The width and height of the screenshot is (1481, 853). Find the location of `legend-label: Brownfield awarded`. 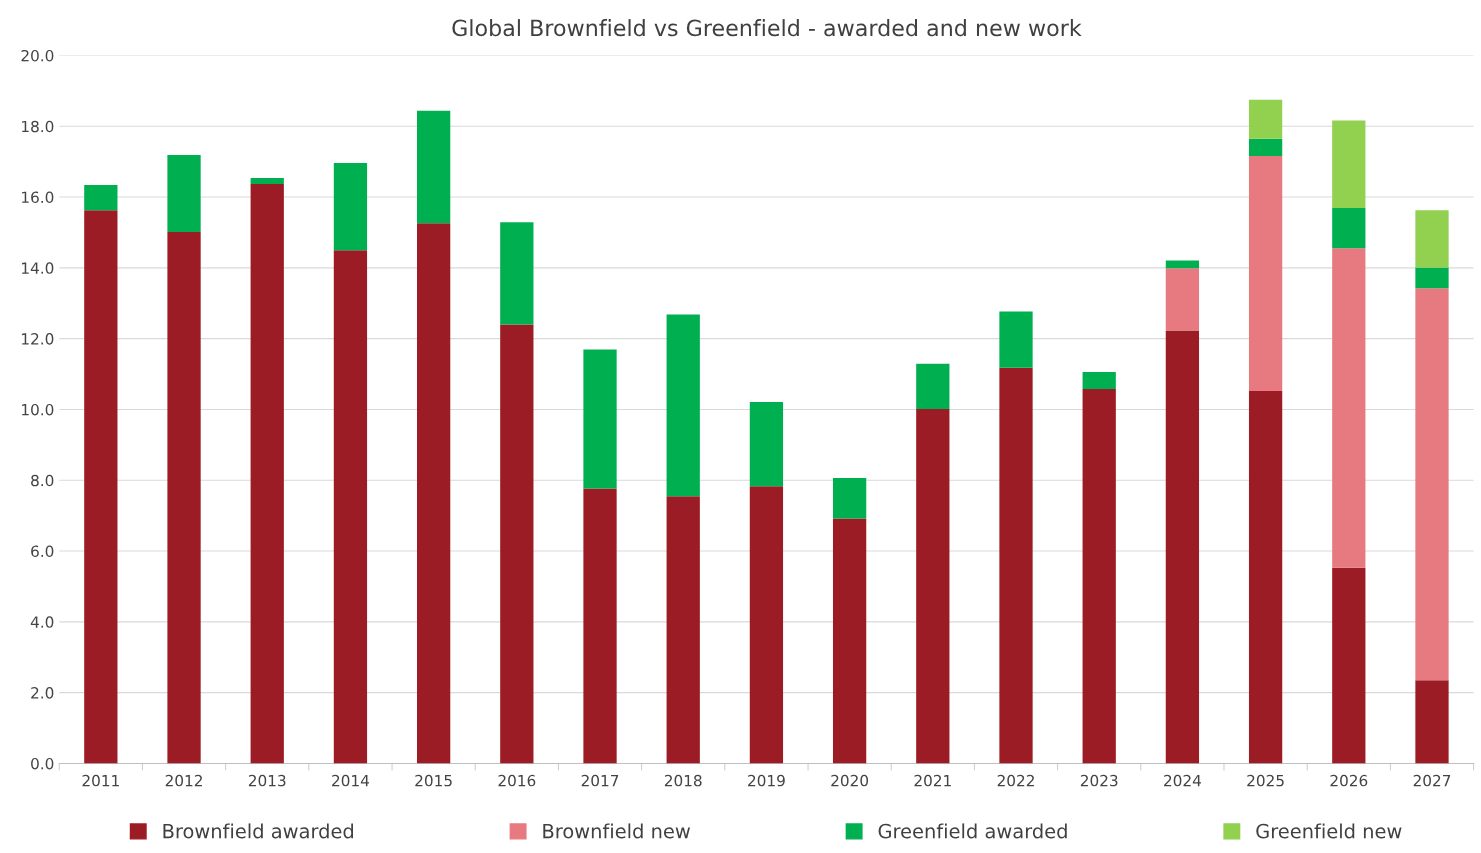

legend-label: Brownfield awarded is located at coordinates (258, 831).